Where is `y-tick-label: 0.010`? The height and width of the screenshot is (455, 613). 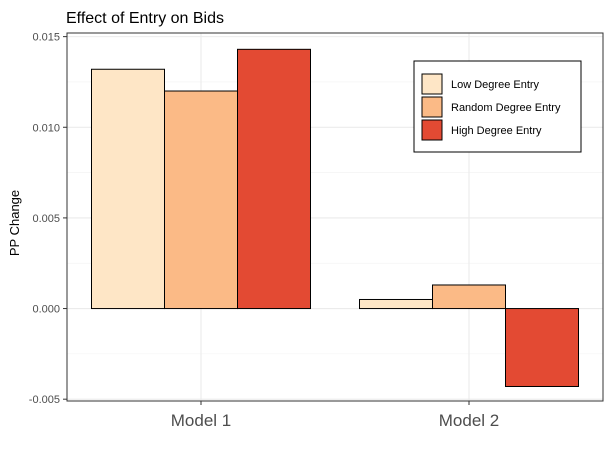 y-tick-label: 0.010 is located at coordinates (46, 128).